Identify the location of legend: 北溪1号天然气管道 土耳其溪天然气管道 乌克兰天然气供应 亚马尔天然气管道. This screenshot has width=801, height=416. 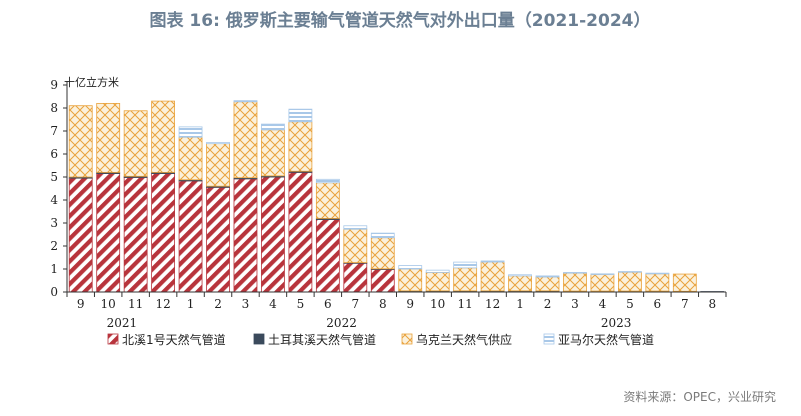
(380, 339).